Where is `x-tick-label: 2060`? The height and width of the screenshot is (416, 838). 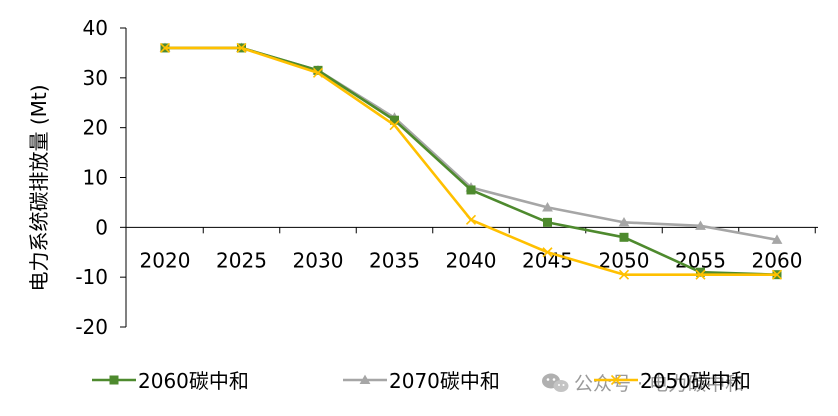 x-tick-label: 2060 is located at coordinates (777, 260).